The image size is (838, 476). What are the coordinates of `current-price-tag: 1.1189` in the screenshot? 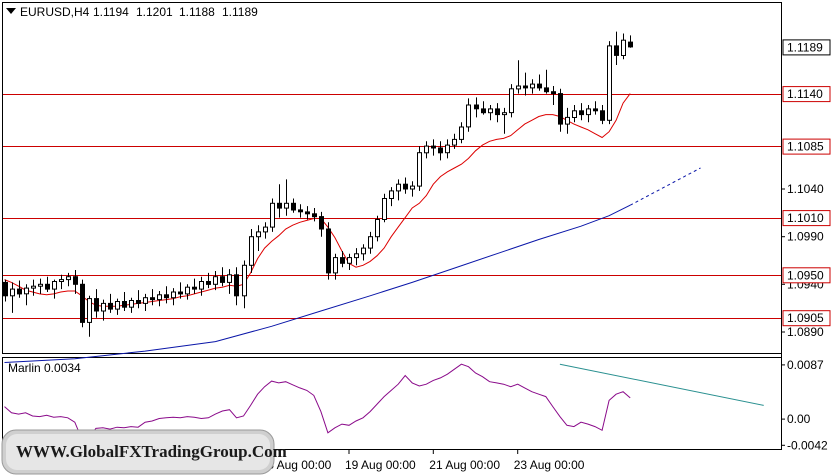 It's located at (806, 47).